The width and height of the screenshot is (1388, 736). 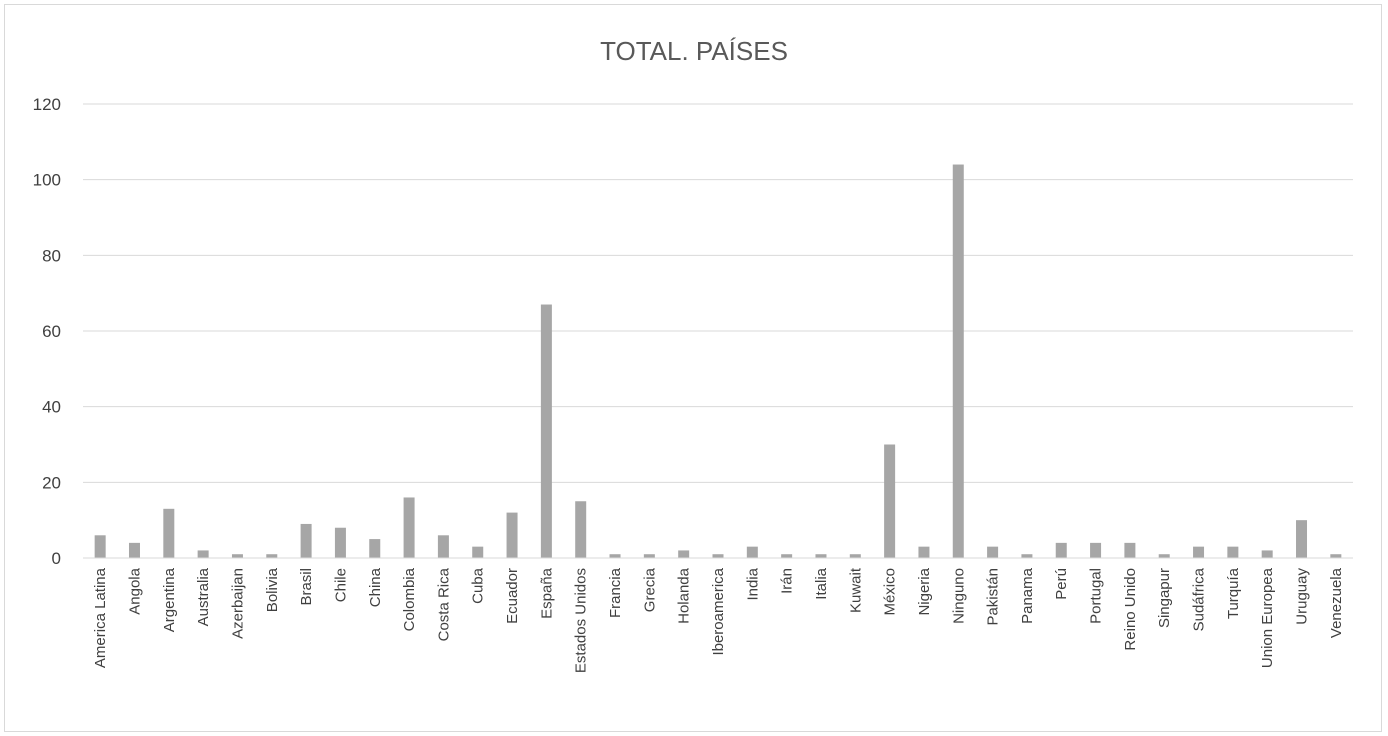 I want to click on x-tick-label: Italia, so click(x=821, y=583).